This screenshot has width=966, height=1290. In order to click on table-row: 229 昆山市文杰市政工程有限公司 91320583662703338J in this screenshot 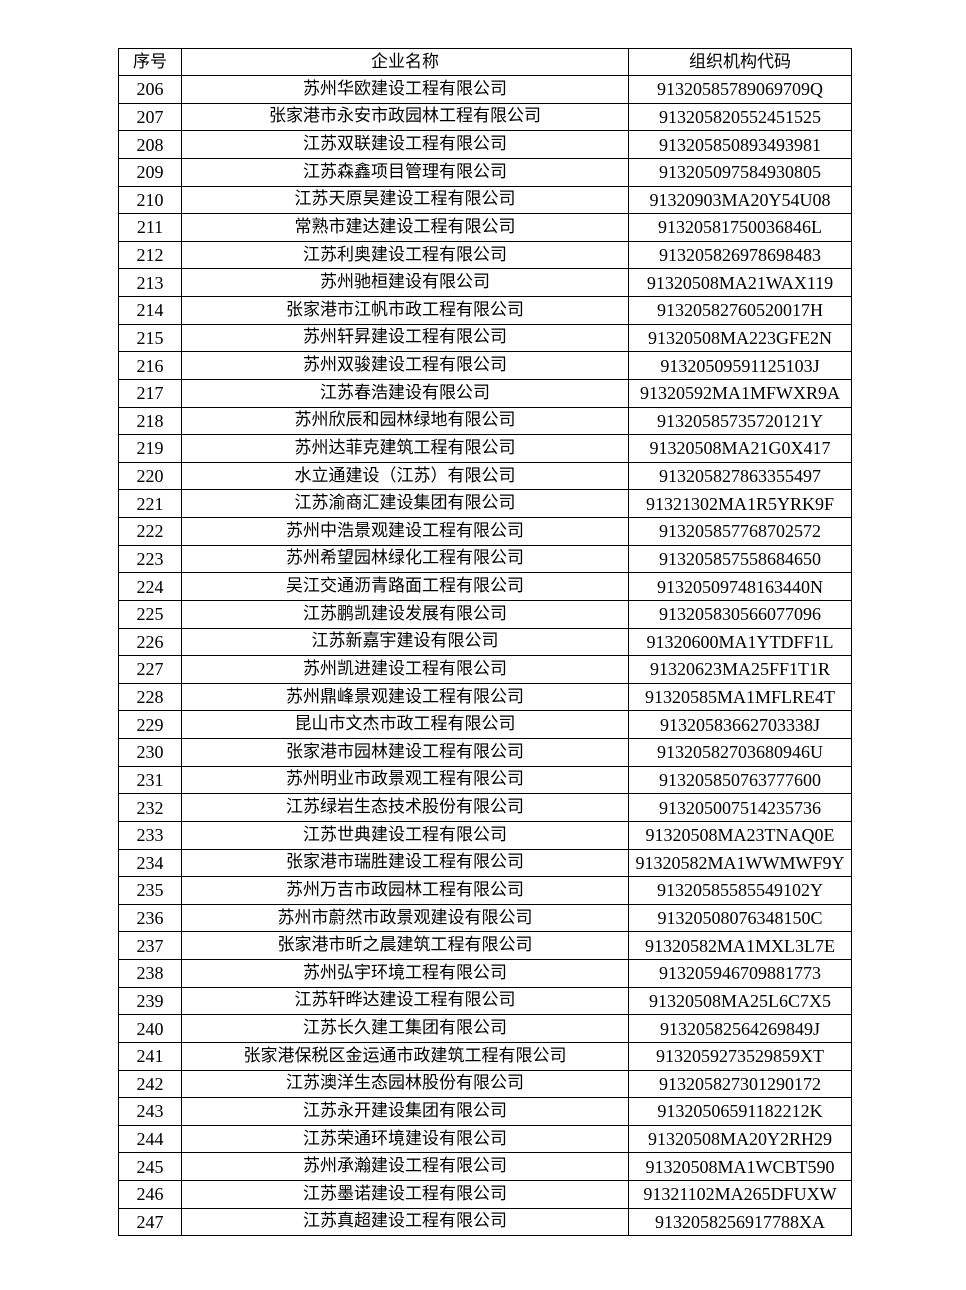, I will do `click(485, 724)`.